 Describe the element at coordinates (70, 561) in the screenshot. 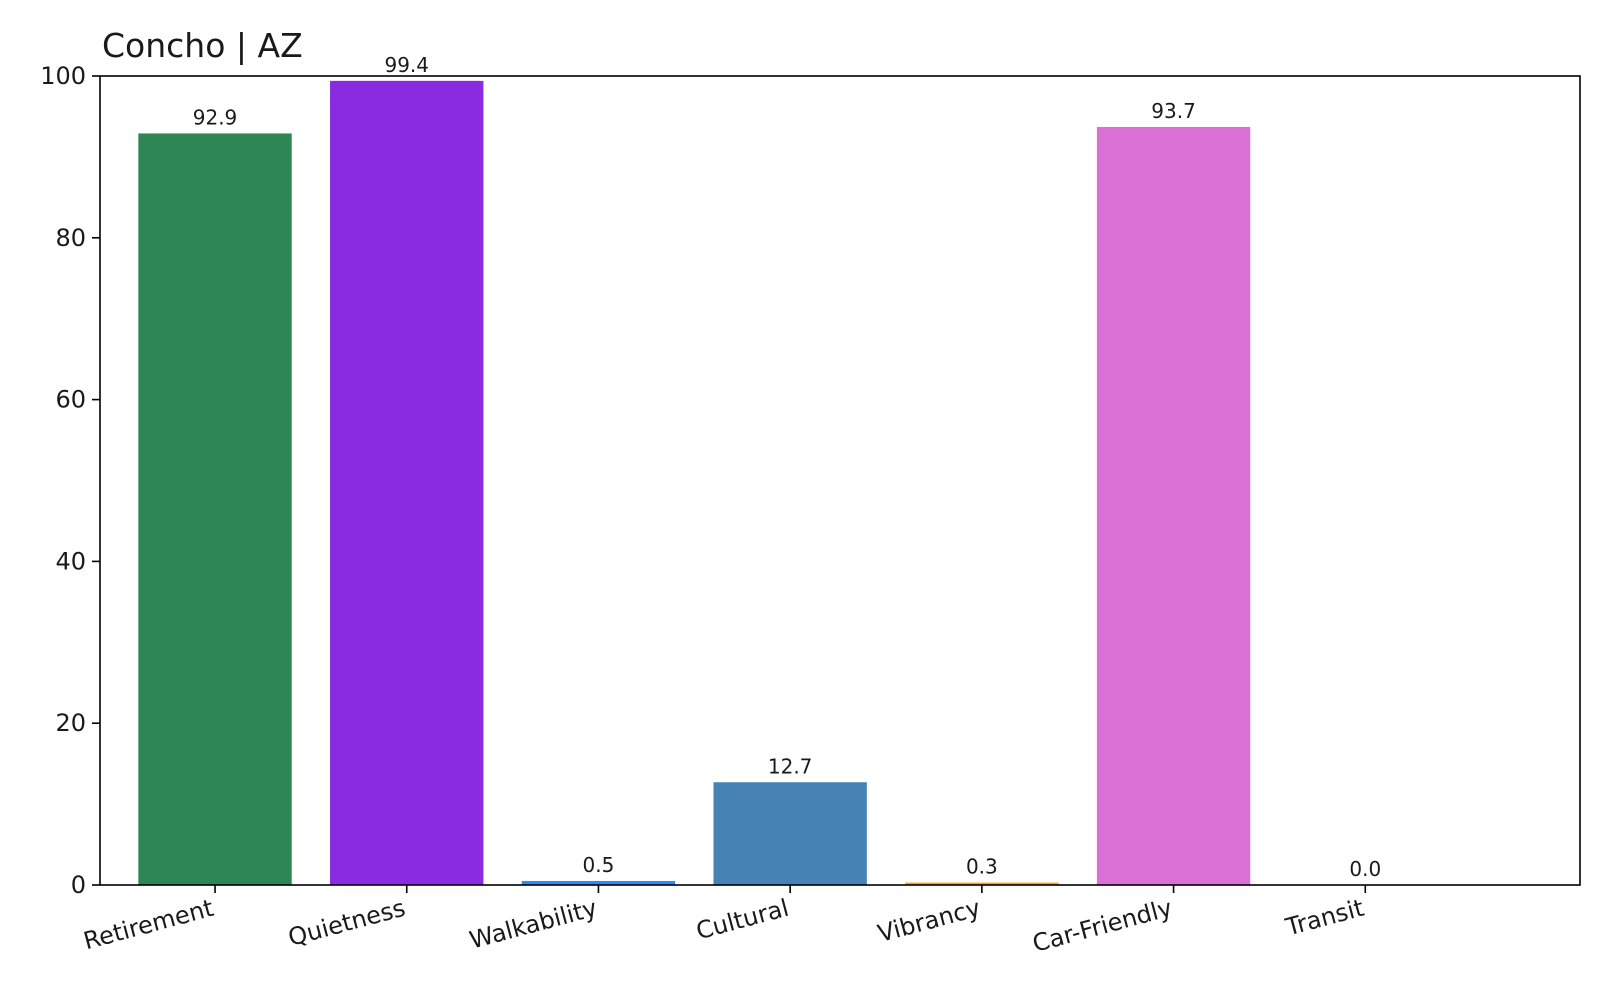

I see `y-tick-label: 40` at that location.